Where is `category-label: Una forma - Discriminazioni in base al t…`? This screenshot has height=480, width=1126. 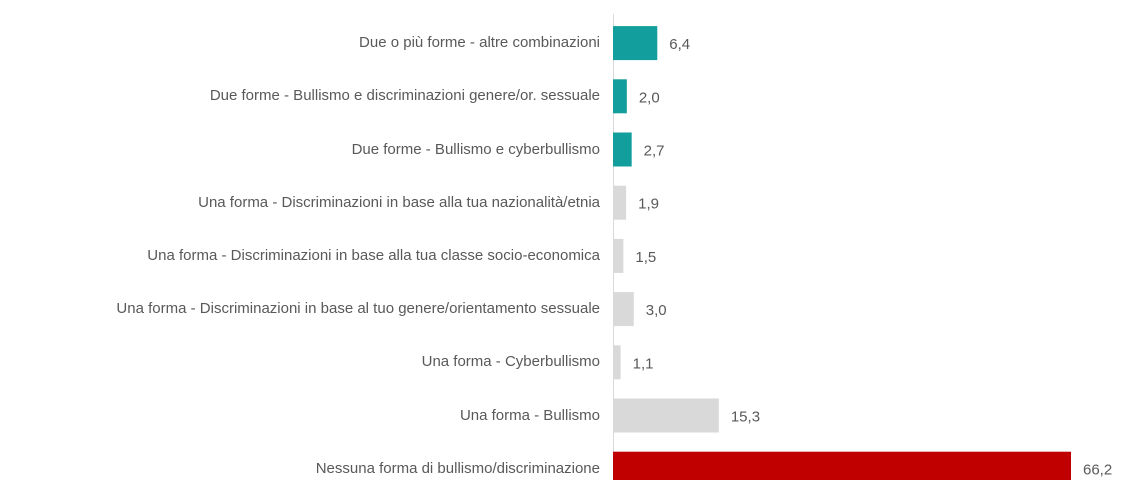
category-label: Una forma - Discriminazioni in base al t… is located at coordinates (300, 309).